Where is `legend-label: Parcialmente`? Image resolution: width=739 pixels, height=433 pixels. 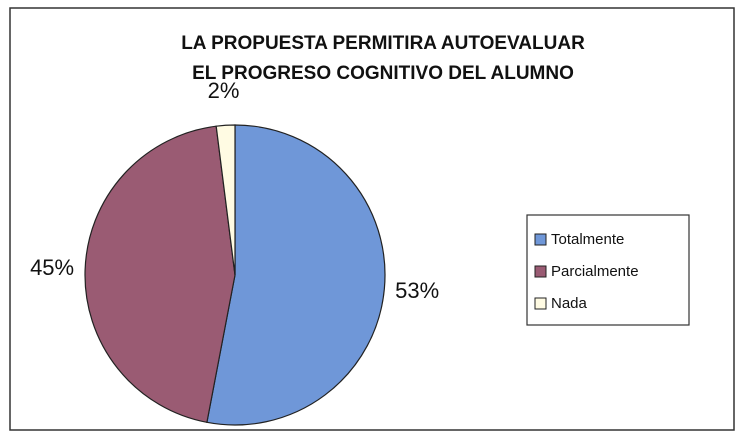 legend-label: Parcialmente is located at coordinates (595, 271).